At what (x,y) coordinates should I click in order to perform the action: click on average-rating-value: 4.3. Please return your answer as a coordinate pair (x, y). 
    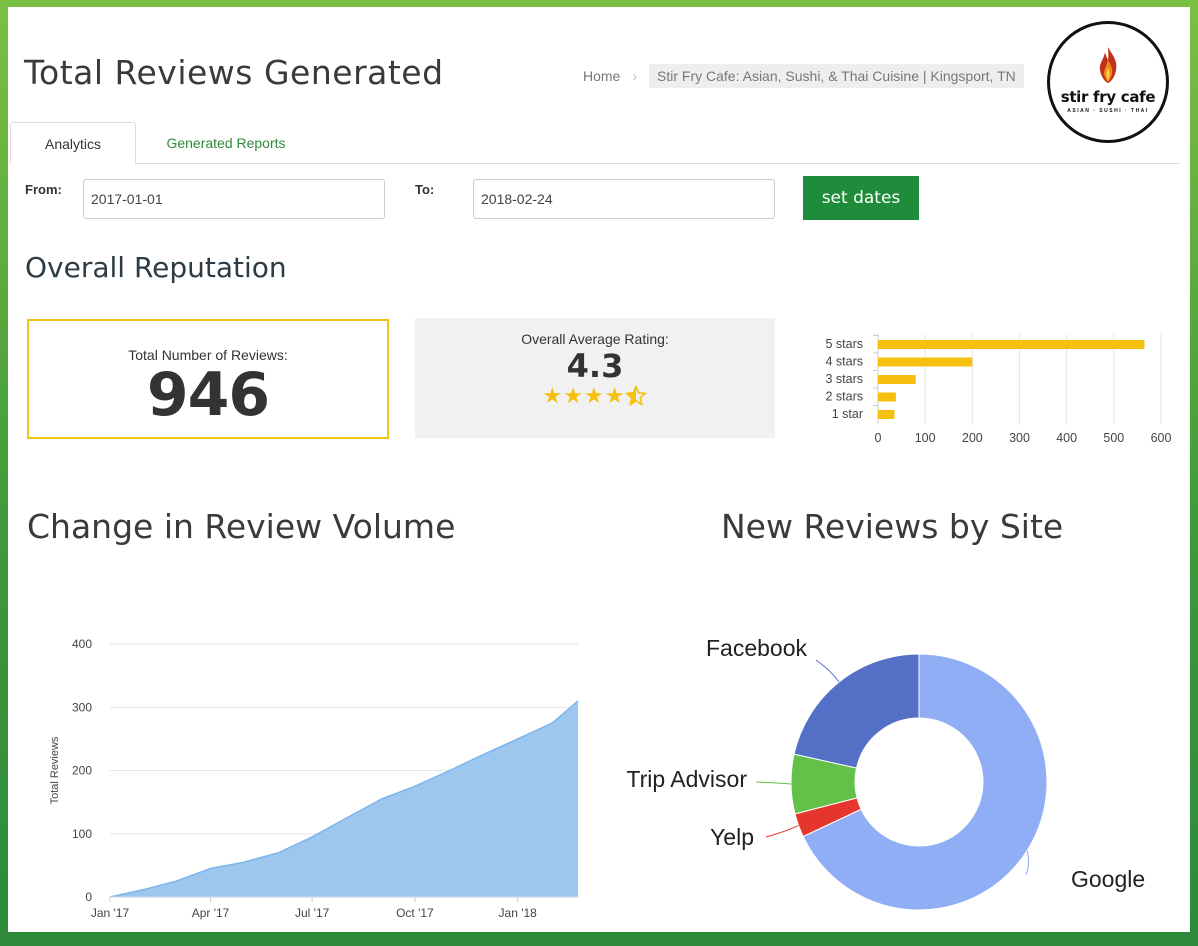
    Looking at the image, I should click on (595, 366).